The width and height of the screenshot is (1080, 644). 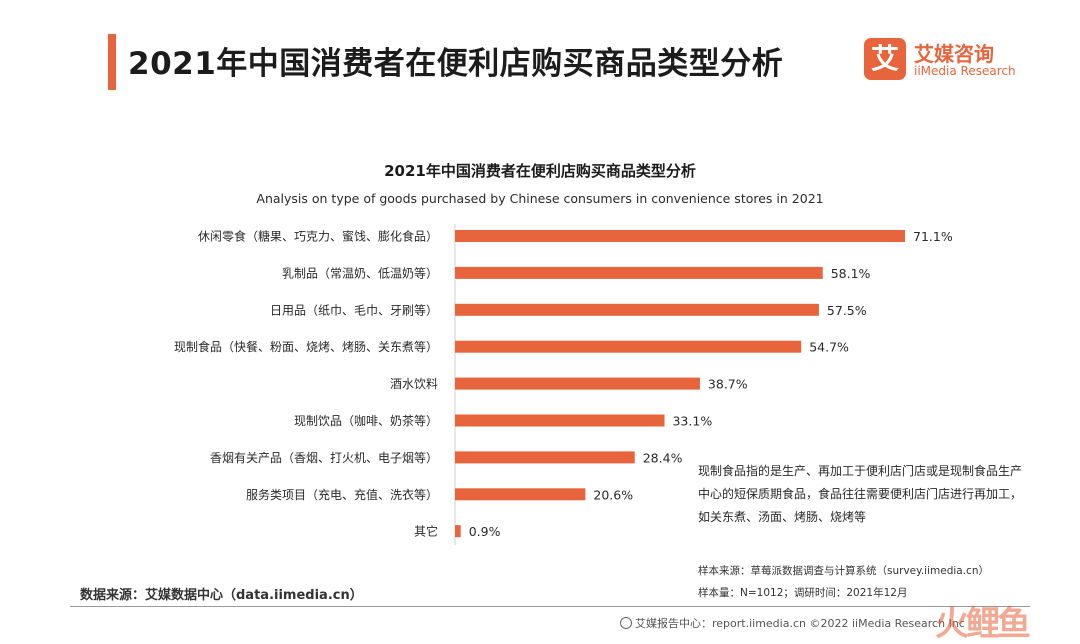 What do you see at coordinates (626, 623) in the screenshot?
I see `report-center-icon` at bounding box center [626, 623].